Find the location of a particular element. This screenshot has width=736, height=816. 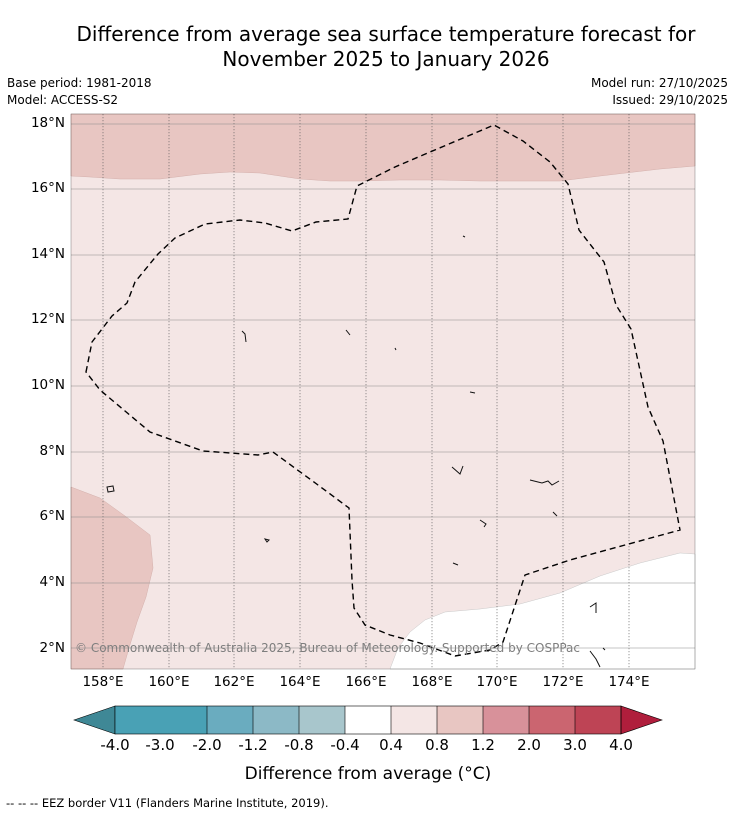

colorbar-tick-3: -1.2 is located at coordinates (253, 745).